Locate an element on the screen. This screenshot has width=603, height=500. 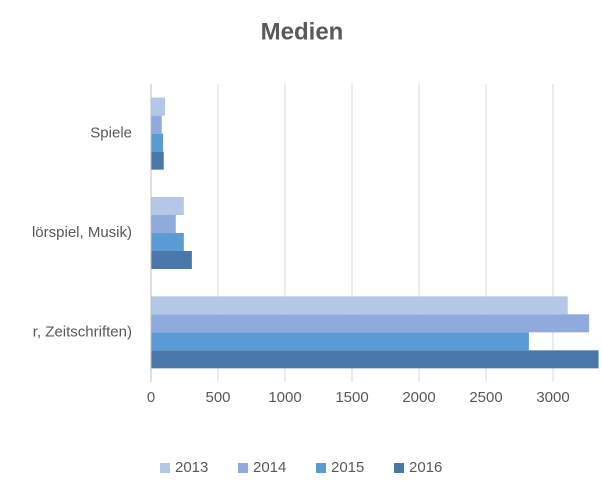
y-tick-label: lörspiel, Musik) is located at coordinates (82, 232).